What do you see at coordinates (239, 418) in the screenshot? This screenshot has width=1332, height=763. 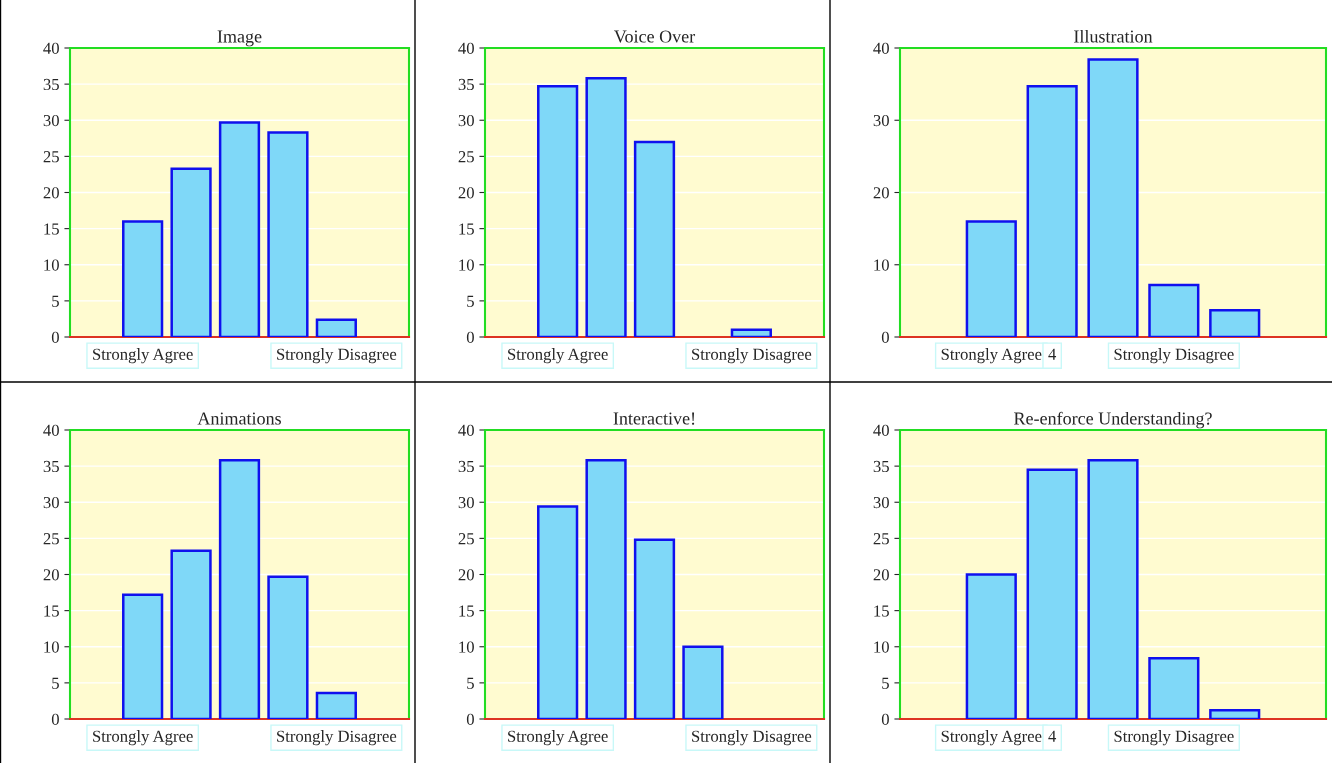 I see `chart-title: Animations` at bounding box center [239, 418].